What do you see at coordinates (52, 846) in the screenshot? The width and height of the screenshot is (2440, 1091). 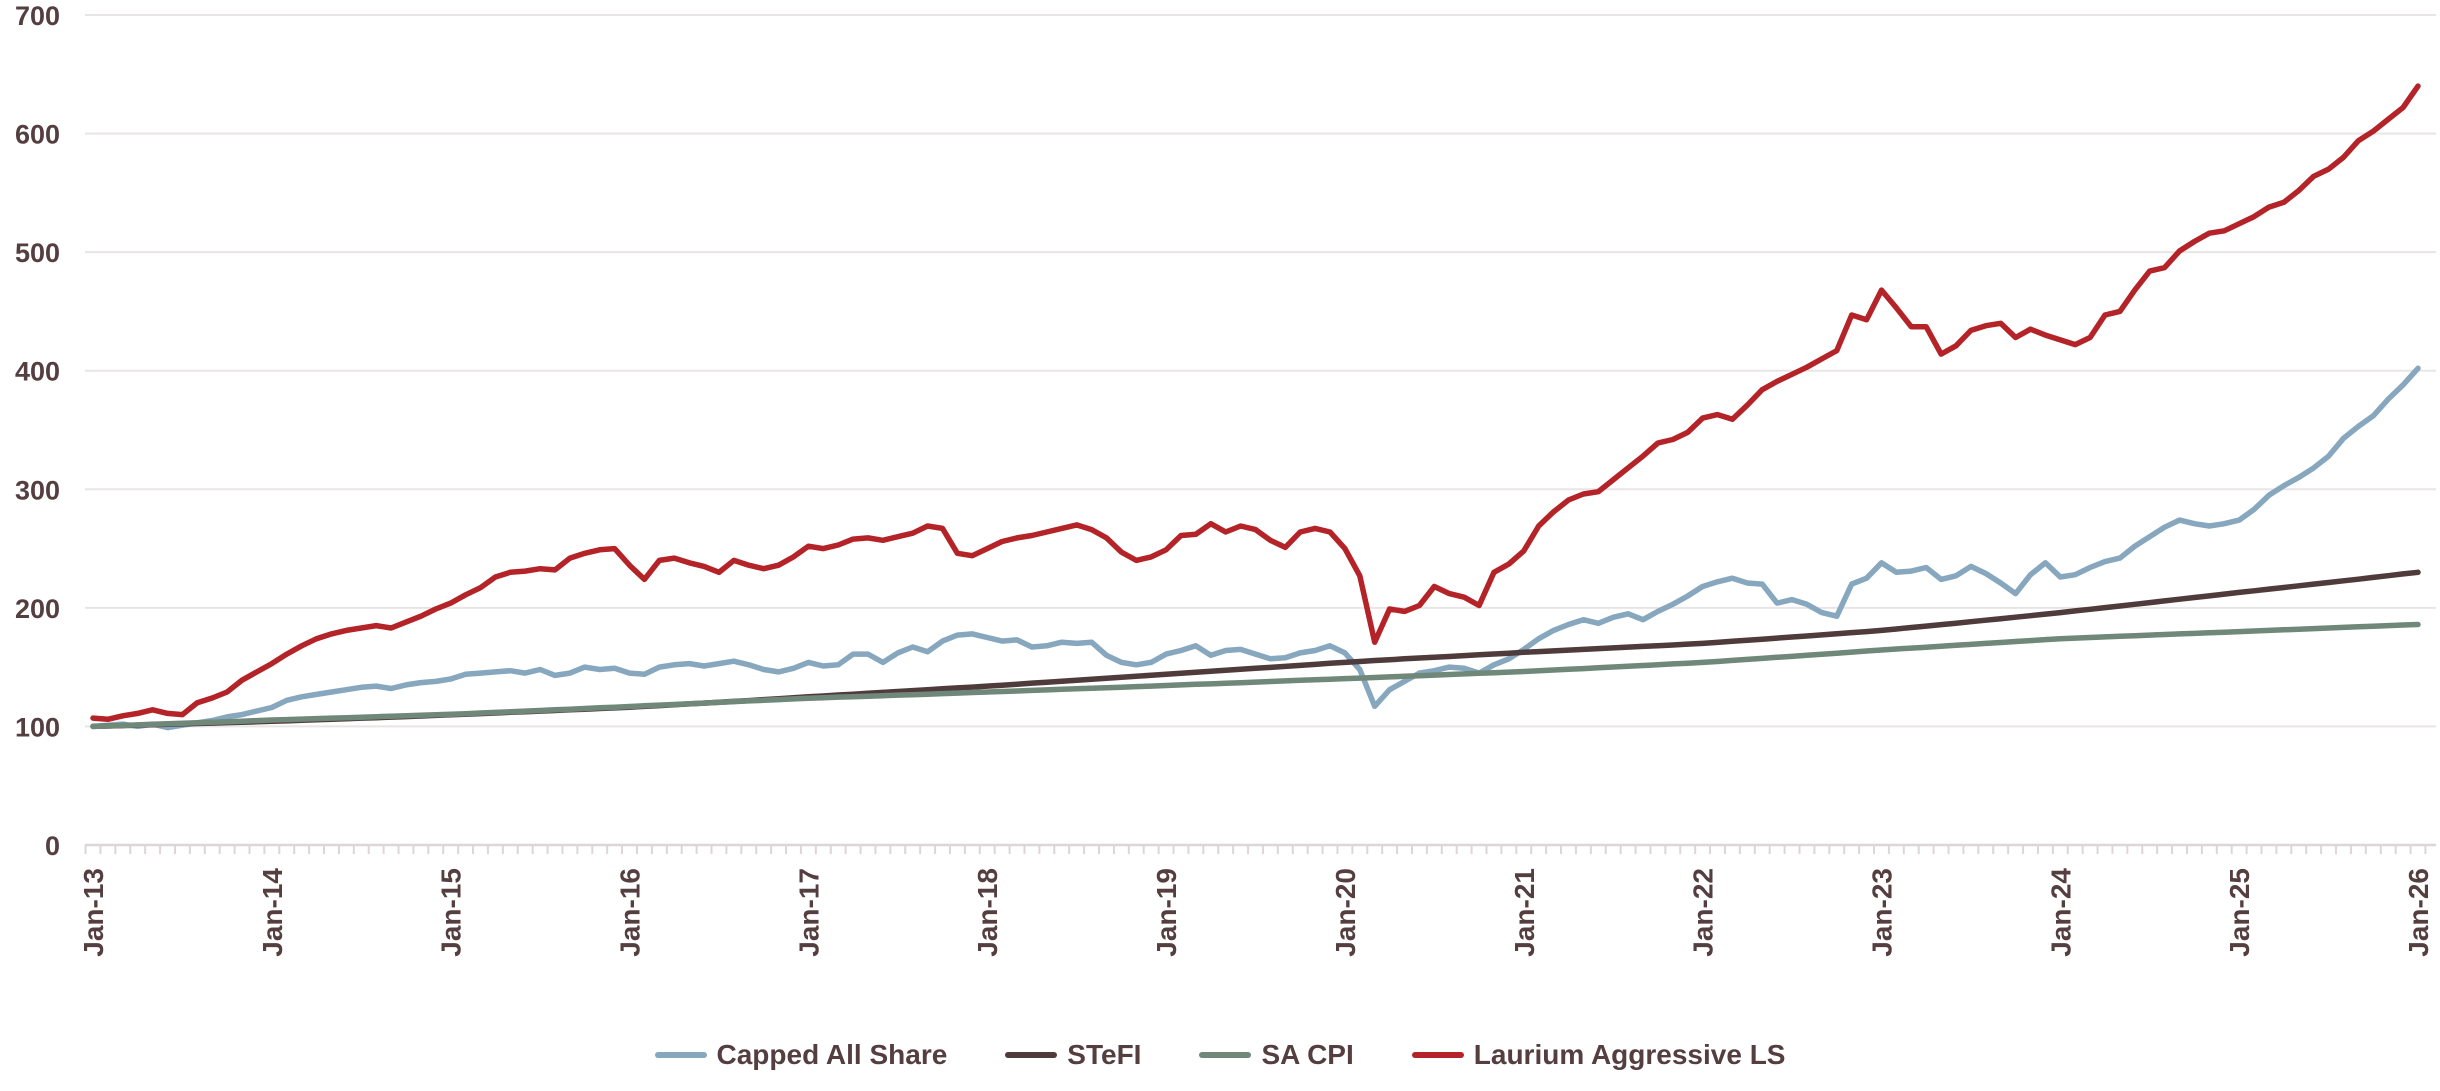 I see `y-axis-label: 0` at bounding box center [52, 846].